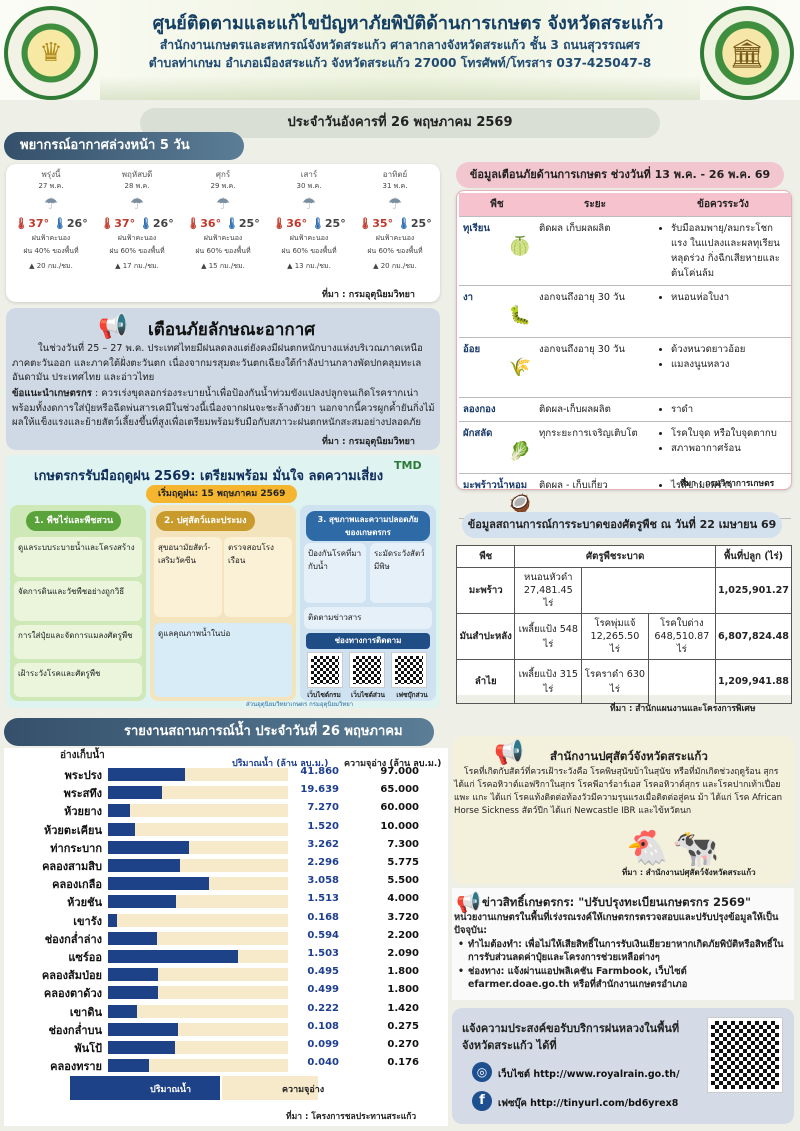 The width and height of the screenshot is (800, 1131). I want to click on reservoir-name: คลองส้มป่อย, so click(71, 976).